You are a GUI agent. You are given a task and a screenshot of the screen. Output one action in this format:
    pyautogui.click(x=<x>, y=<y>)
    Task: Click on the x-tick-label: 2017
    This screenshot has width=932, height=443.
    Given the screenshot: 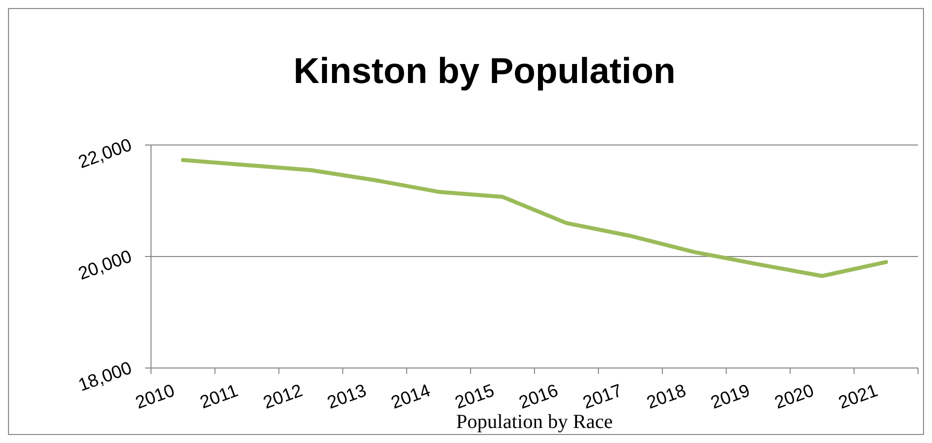 What is the action you would take?
    pyautogui.click(x=602, y=396)
    